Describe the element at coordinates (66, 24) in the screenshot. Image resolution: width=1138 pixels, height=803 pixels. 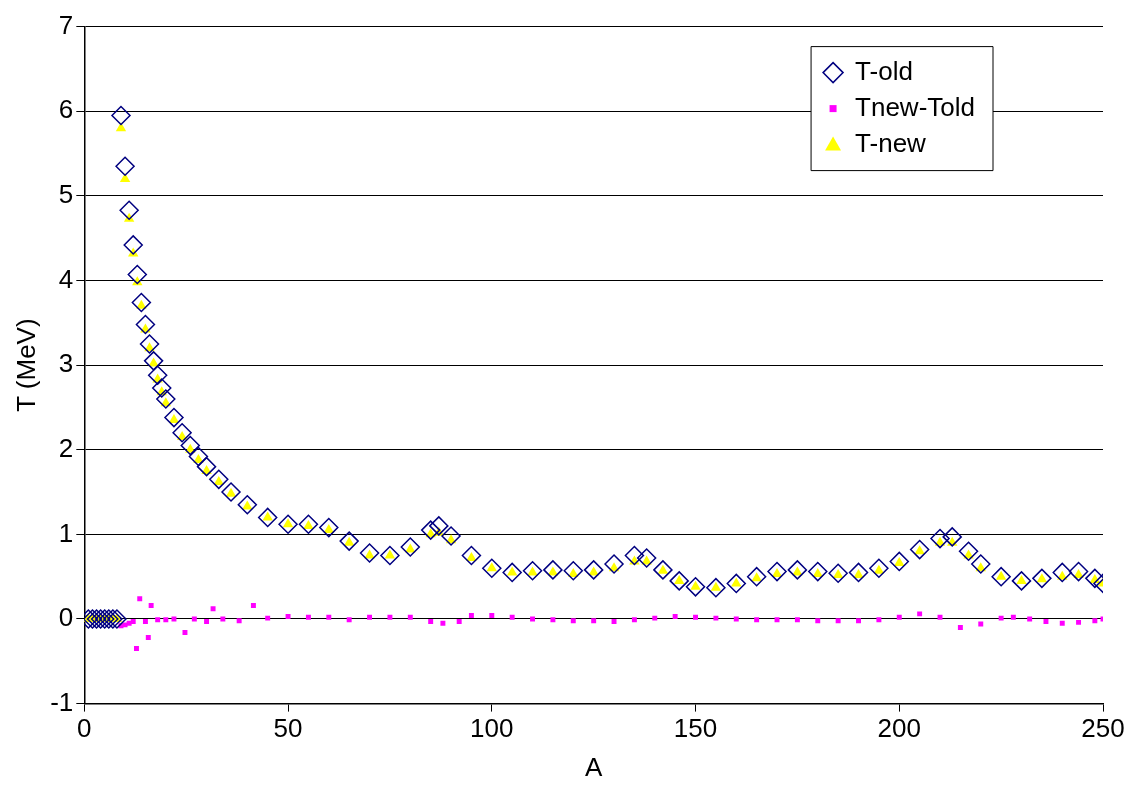
I see `y-tick-label: 7` at that location.